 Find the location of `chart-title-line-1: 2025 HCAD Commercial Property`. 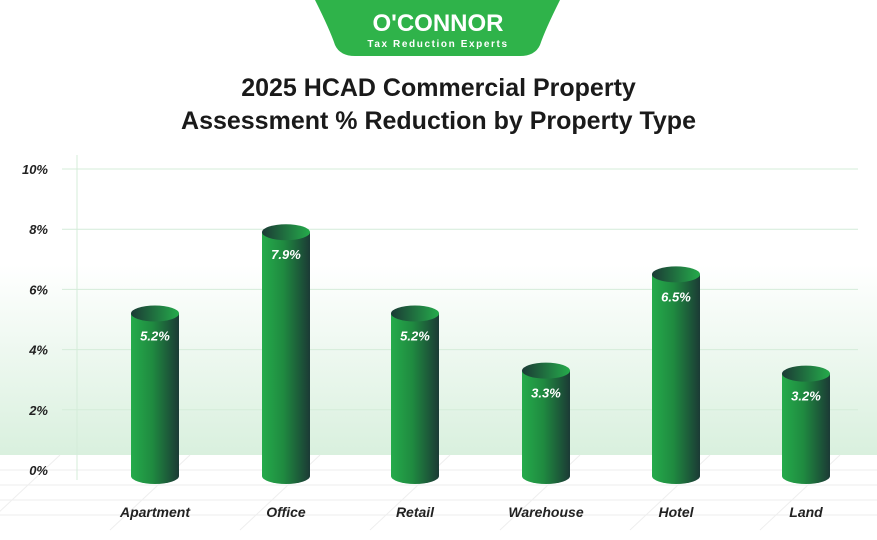

chart-title-line-1: 2025 HCAD Commercial Property is located at coordinates (438, 88).